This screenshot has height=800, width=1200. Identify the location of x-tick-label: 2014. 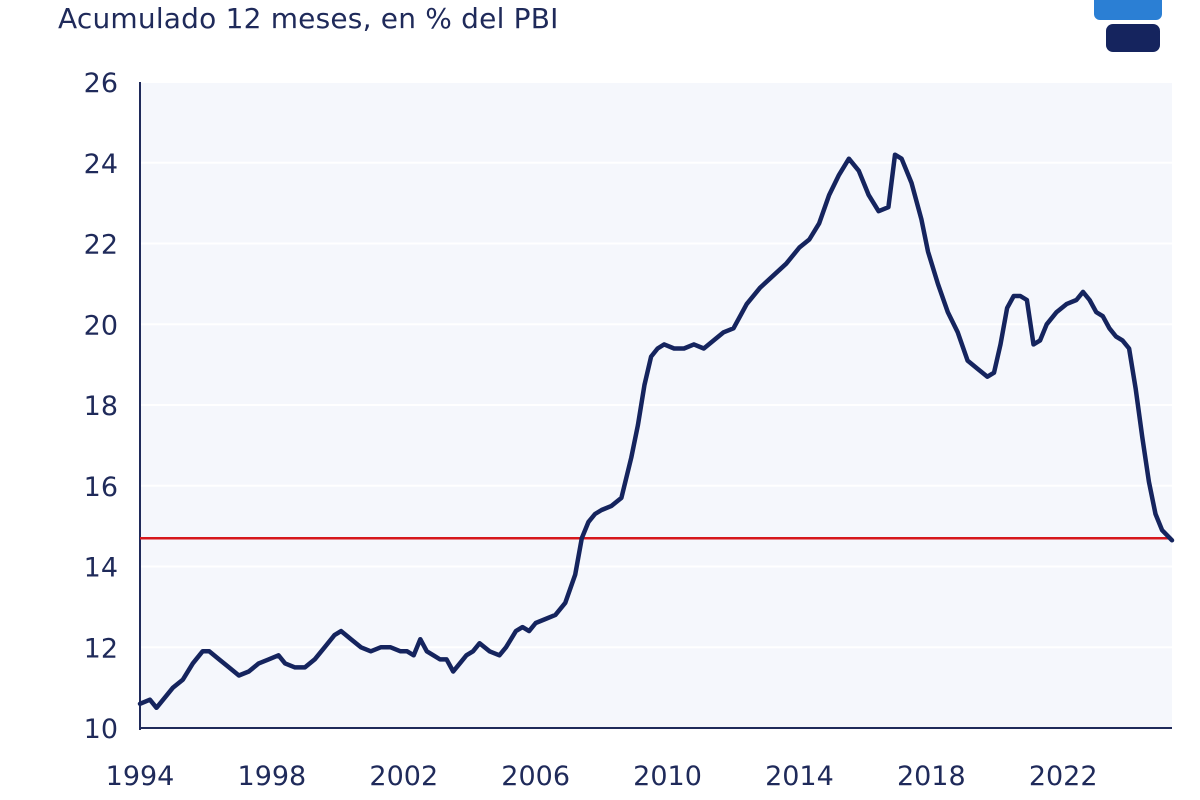
(799, 776).